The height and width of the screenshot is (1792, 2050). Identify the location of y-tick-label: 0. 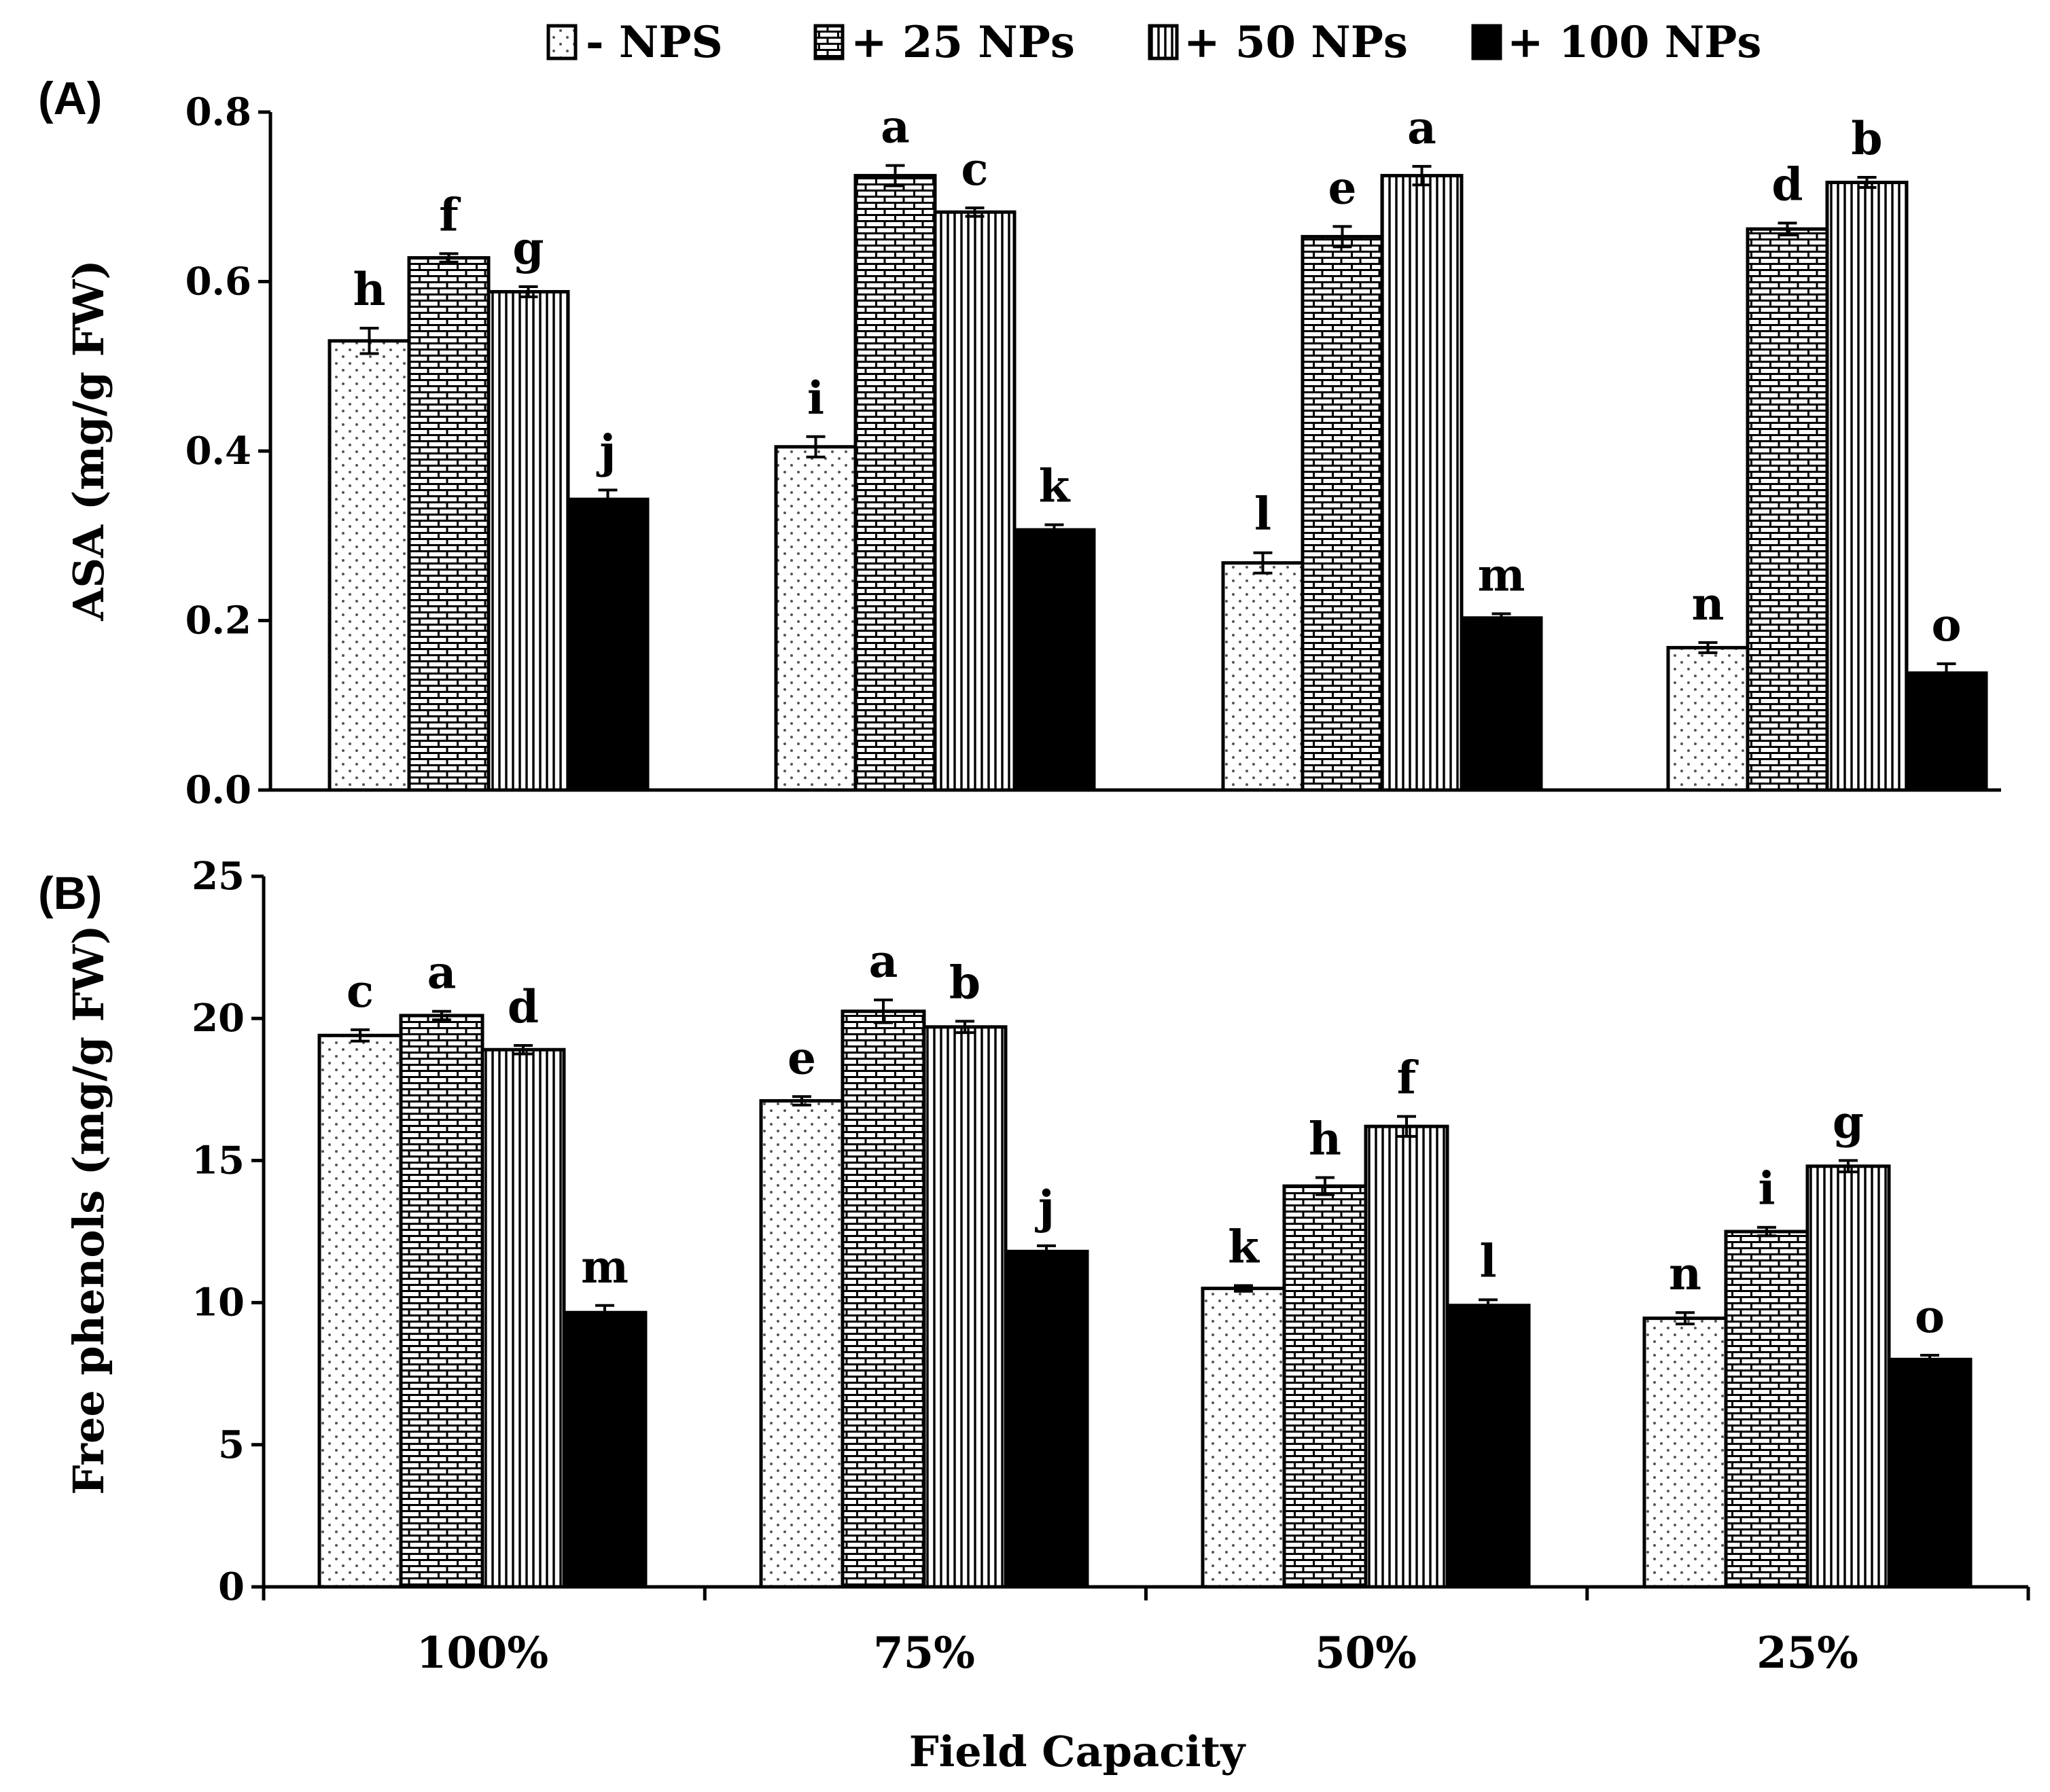
(231, 1587).